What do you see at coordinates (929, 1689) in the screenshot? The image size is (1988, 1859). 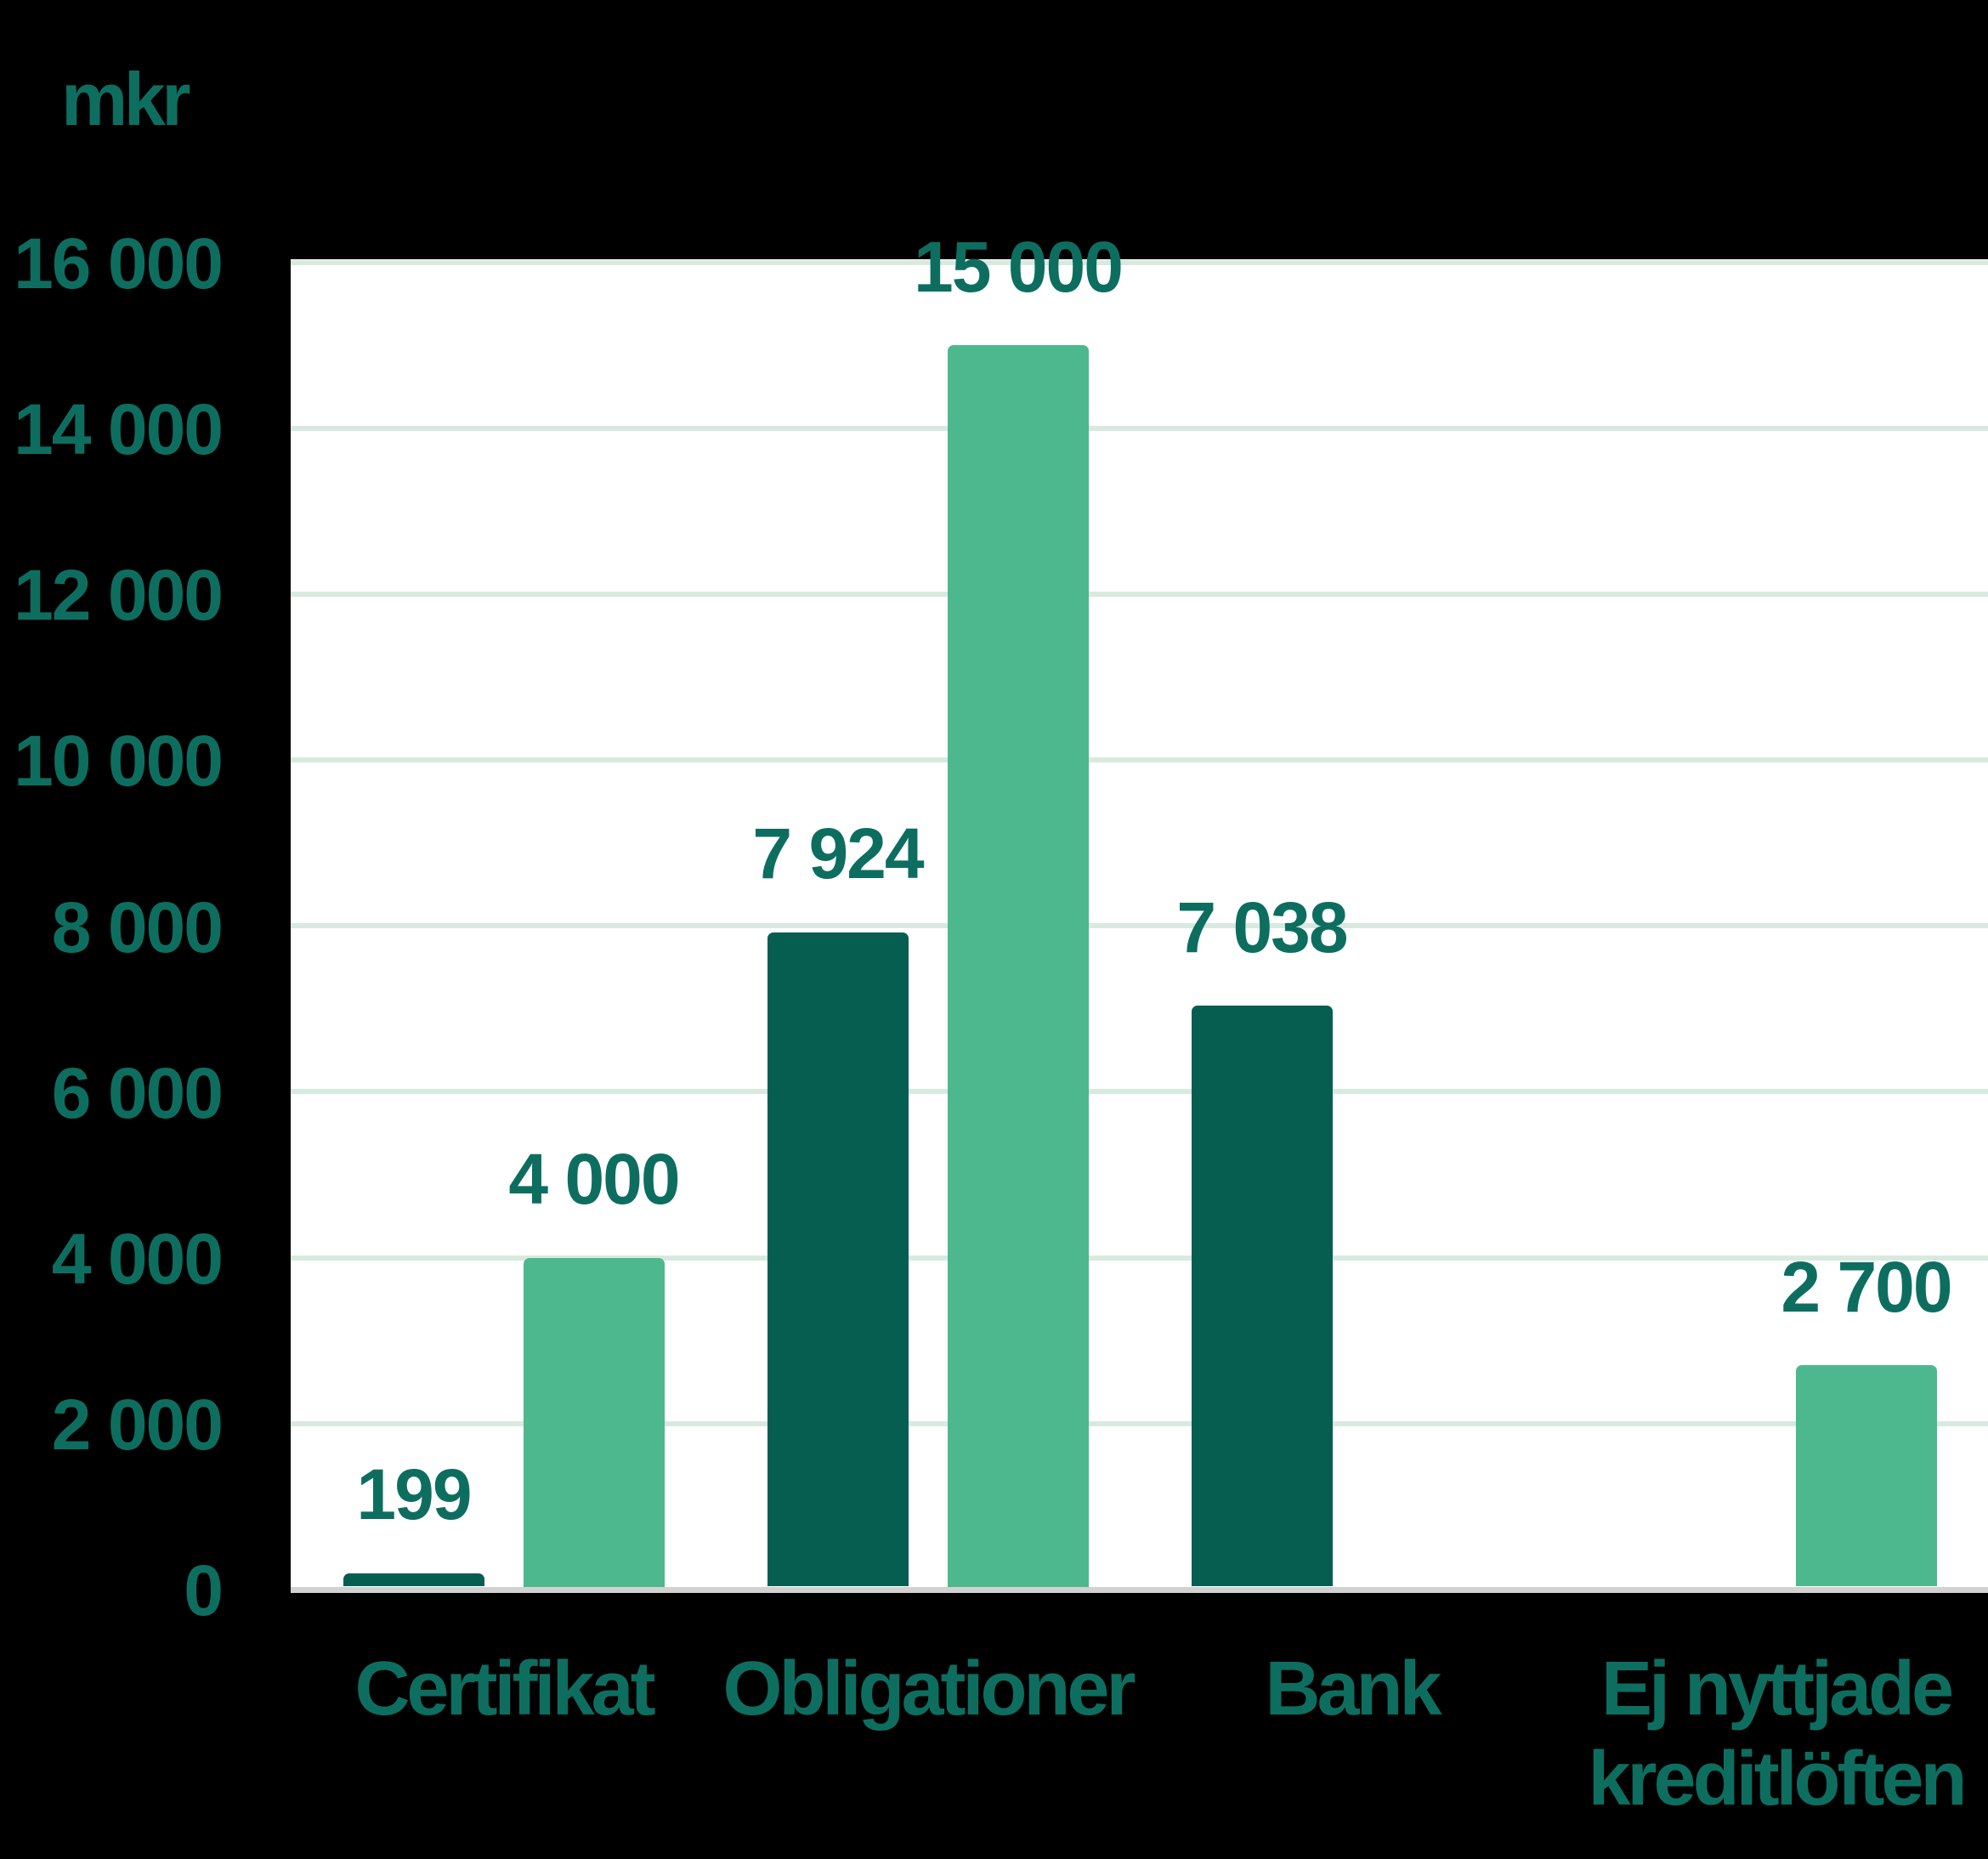 I see `x-category-label-1-line-0: Obligationer` at bounding box center [929, 1689].